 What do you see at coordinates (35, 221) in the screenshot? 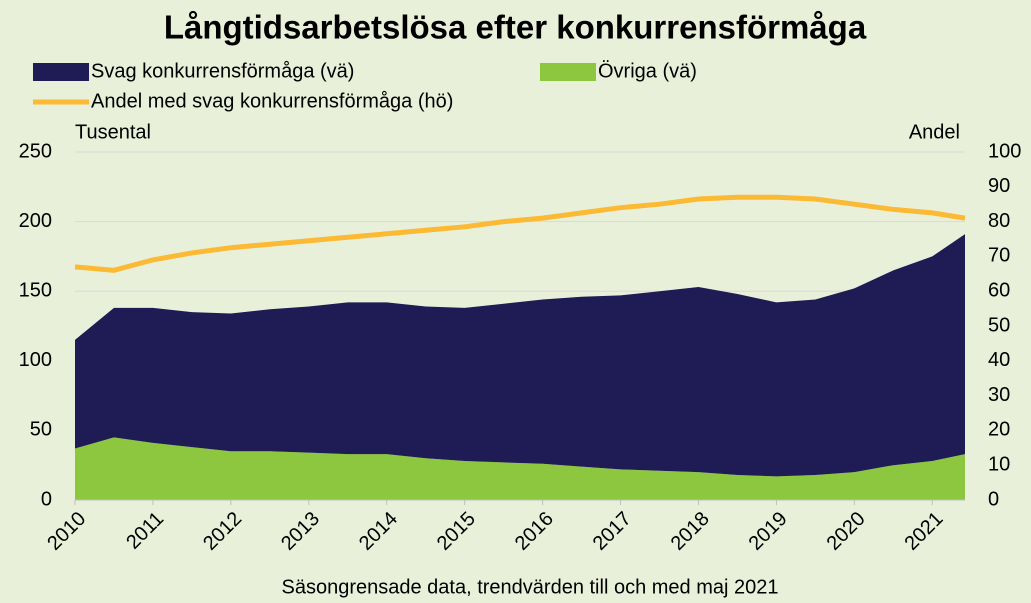
I see `y-tick-label: 200` at bounding box center [35, 221].